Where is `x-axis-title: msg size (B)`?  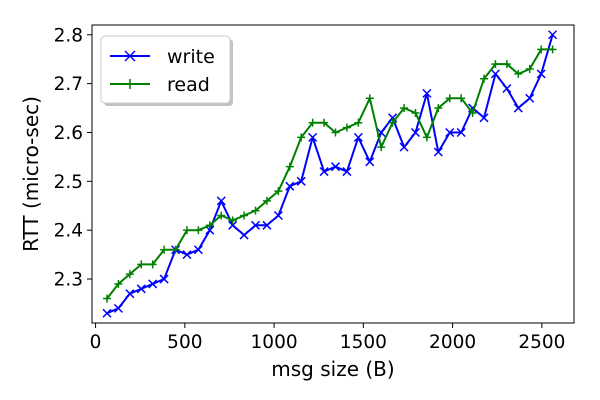 x-axis-title: msg size (B) is located at coordinates (332, 369).